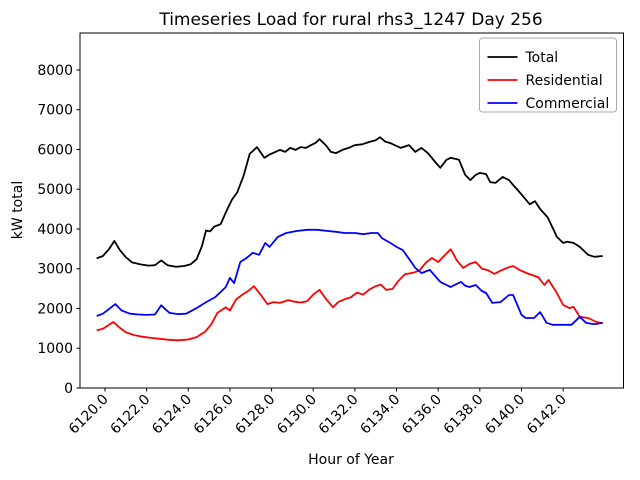  I want to click on y-axis-ticks: 0 1000 2000 3000 4000 5000 6000 7000 8000, so click(58, 230).